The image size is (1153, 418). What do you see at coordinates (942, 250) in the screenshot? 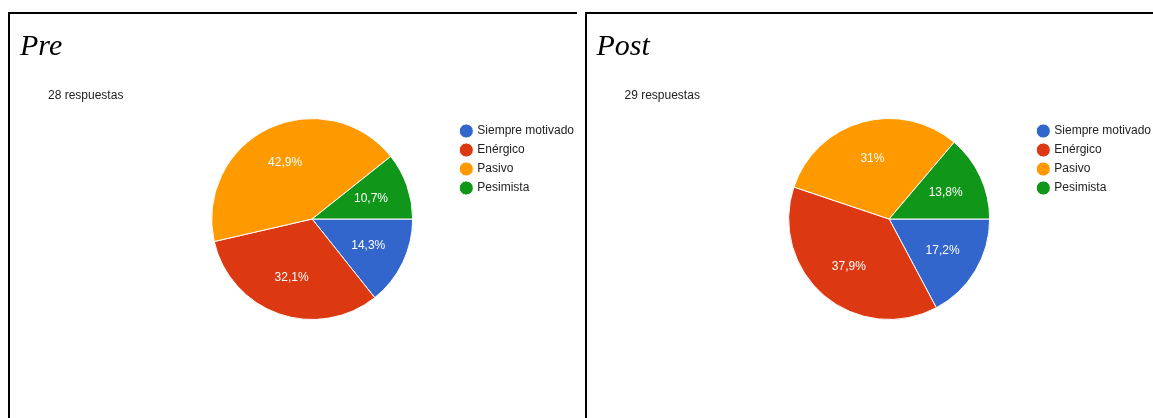
I see `data-label: 17,2%` at bounding box center [942, 250].